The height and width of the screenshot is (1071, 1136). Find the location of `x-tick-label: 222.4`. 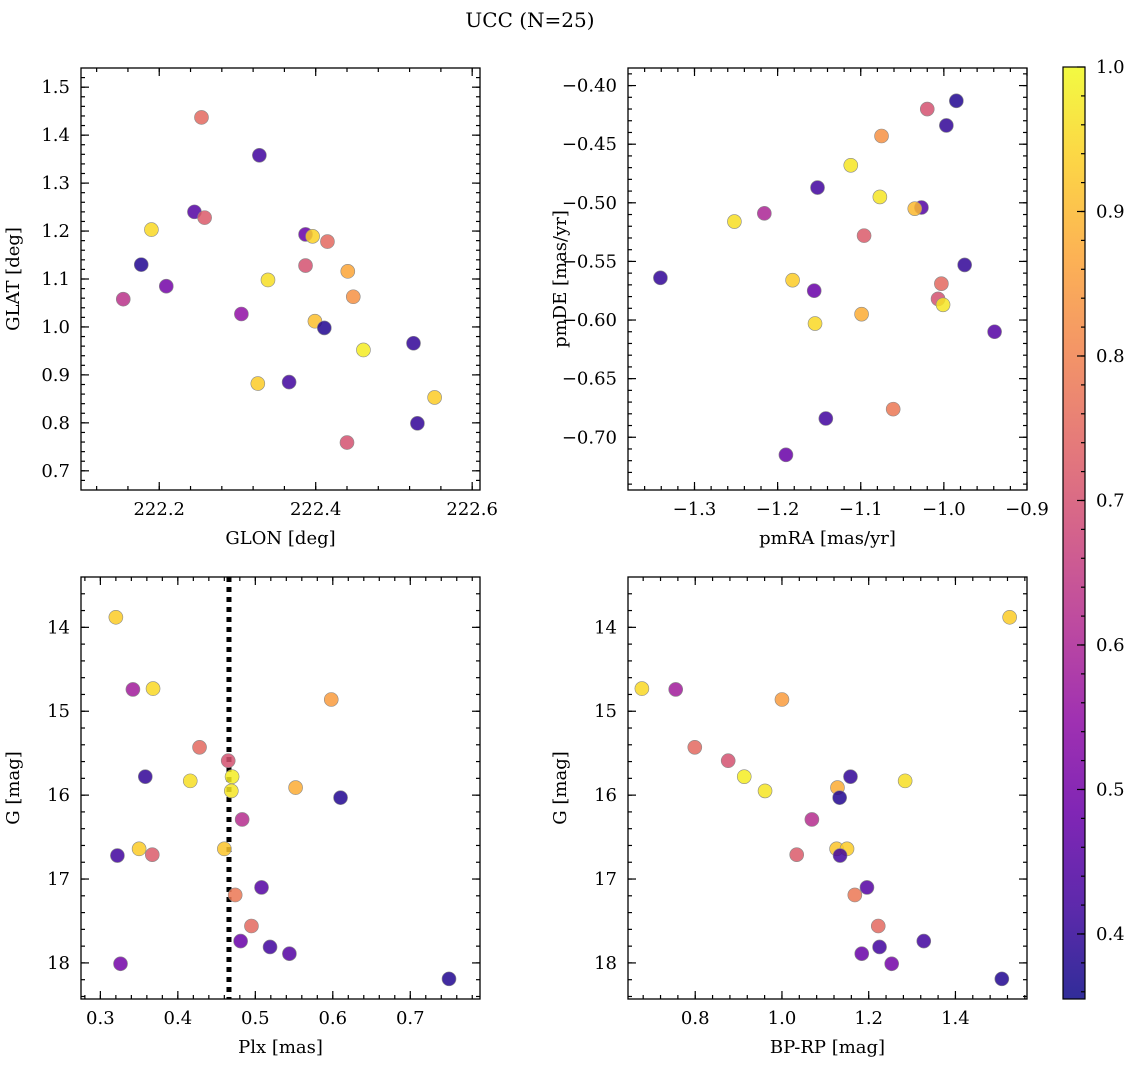

x-tick-label: 222.4 is located at coordinates (316, 509).